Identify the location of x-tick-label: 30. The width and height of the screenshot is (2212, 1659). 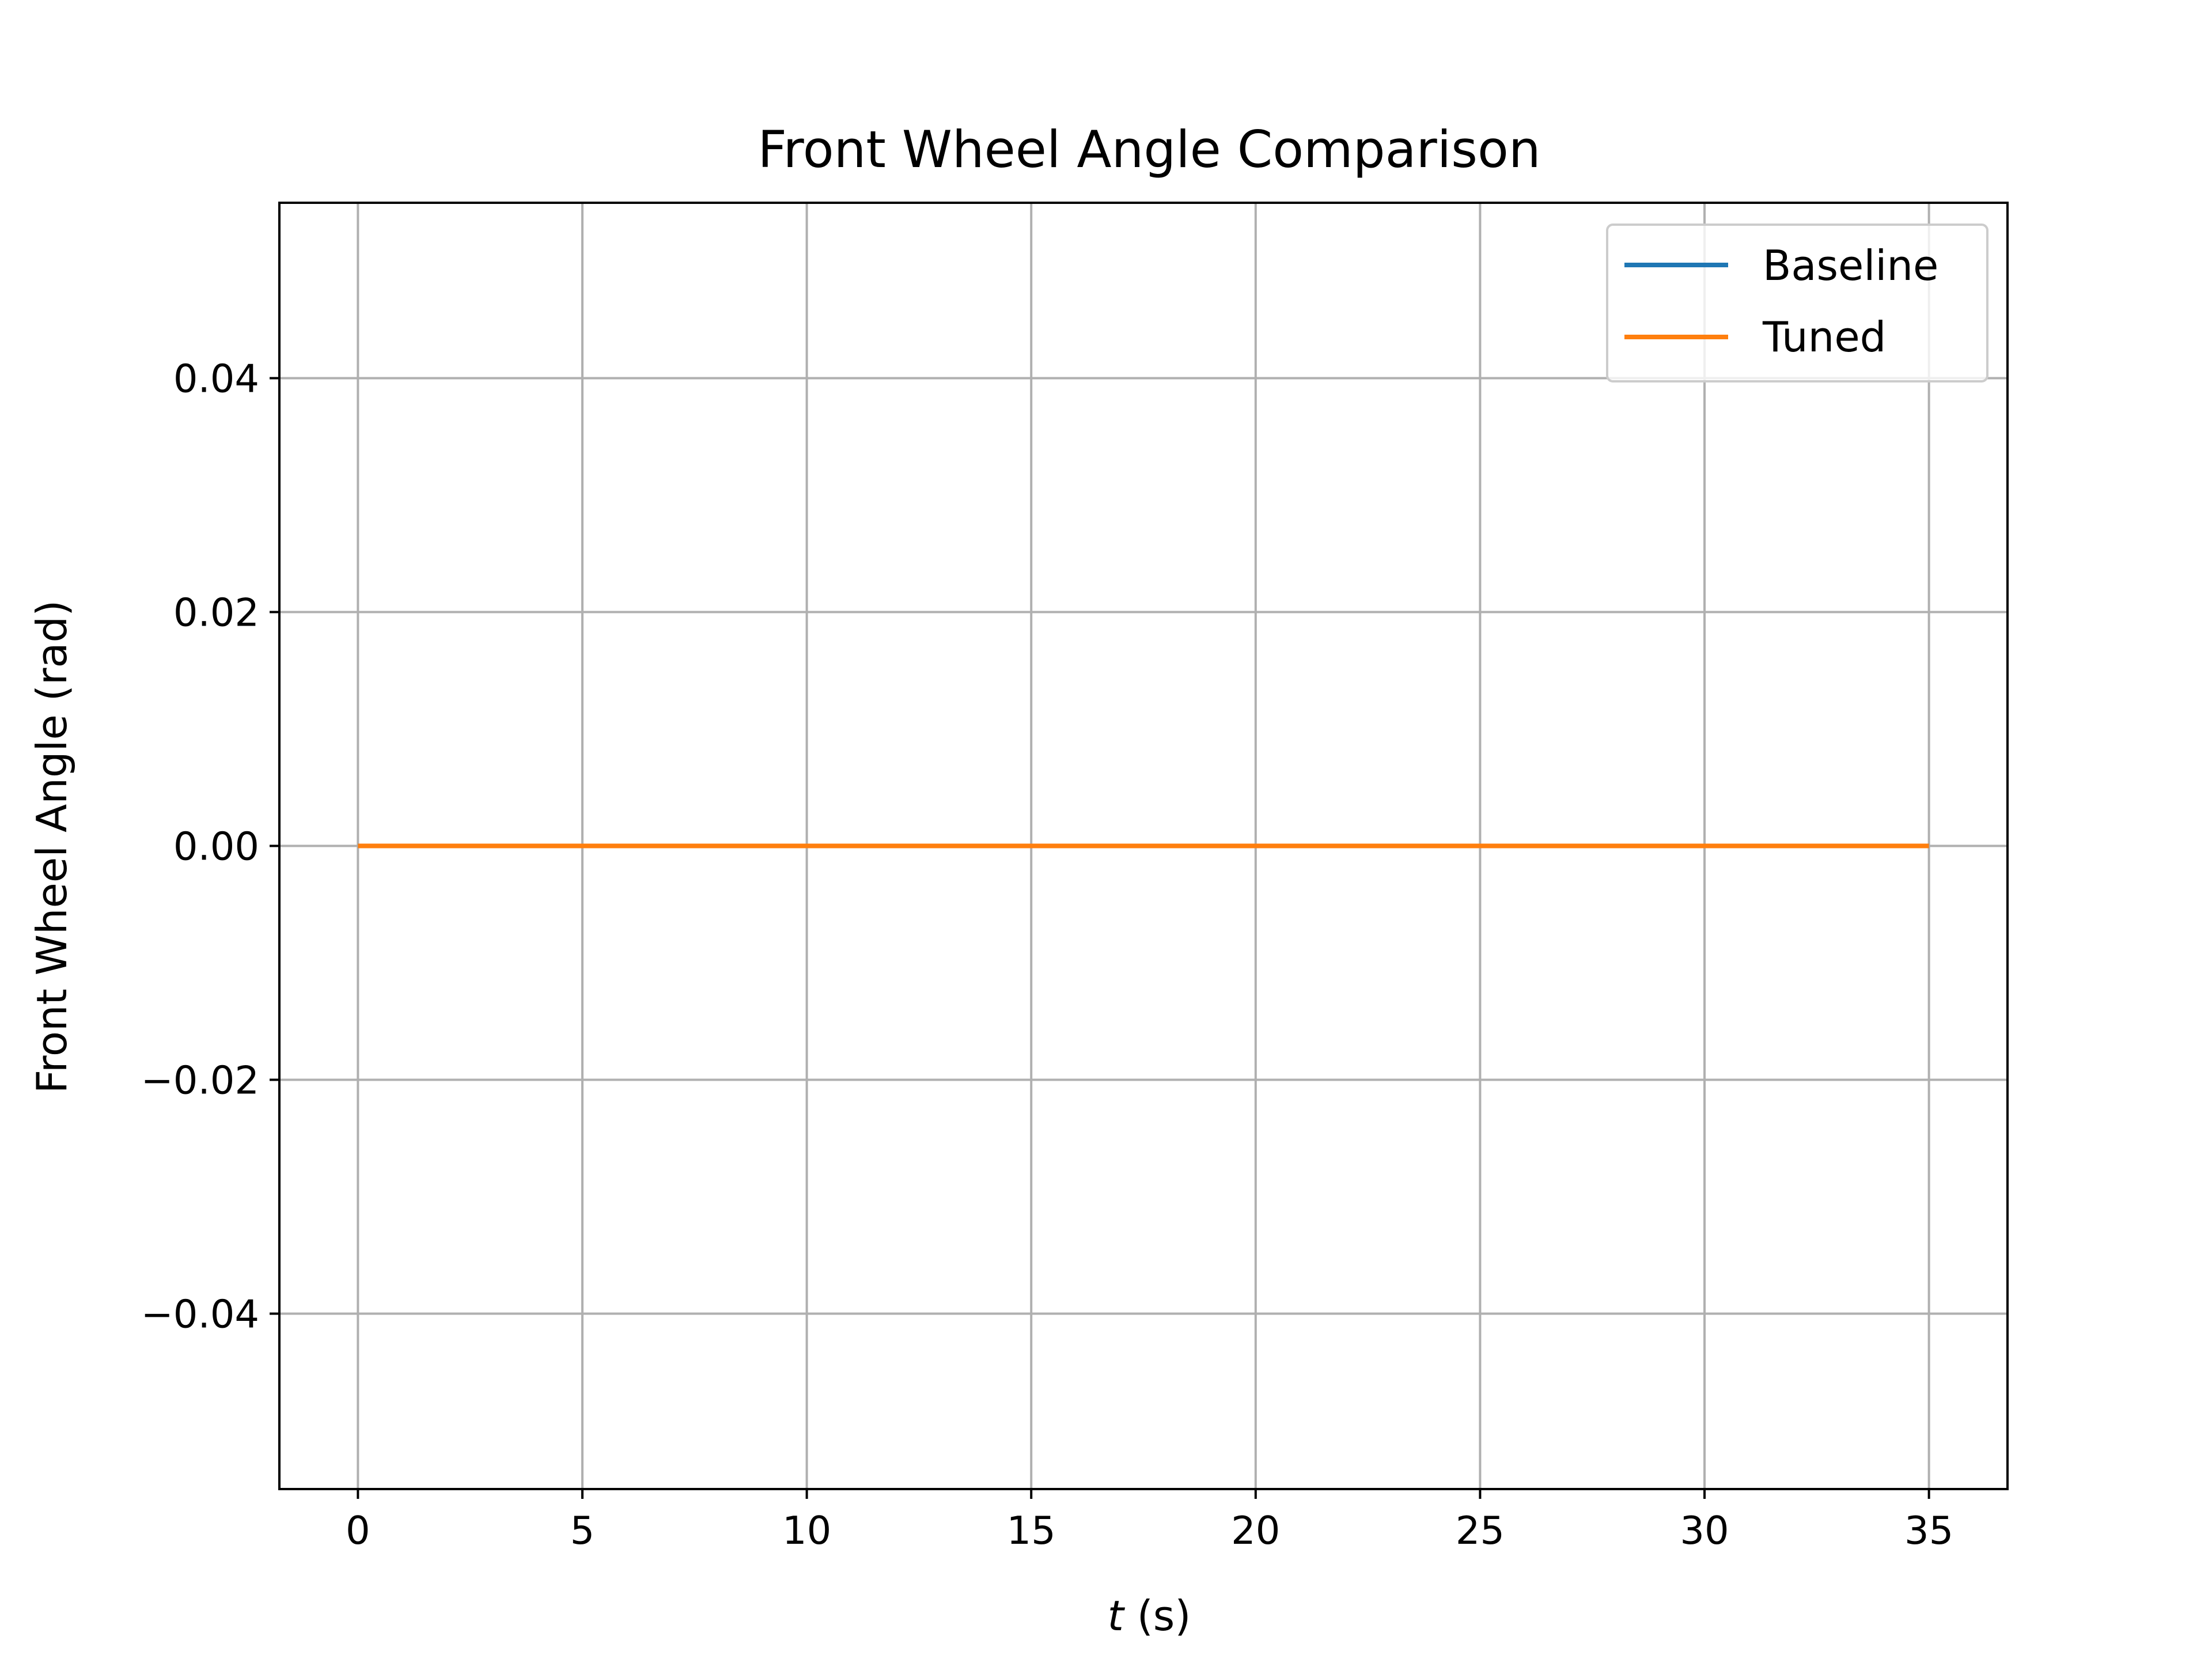
(1704, 1530).